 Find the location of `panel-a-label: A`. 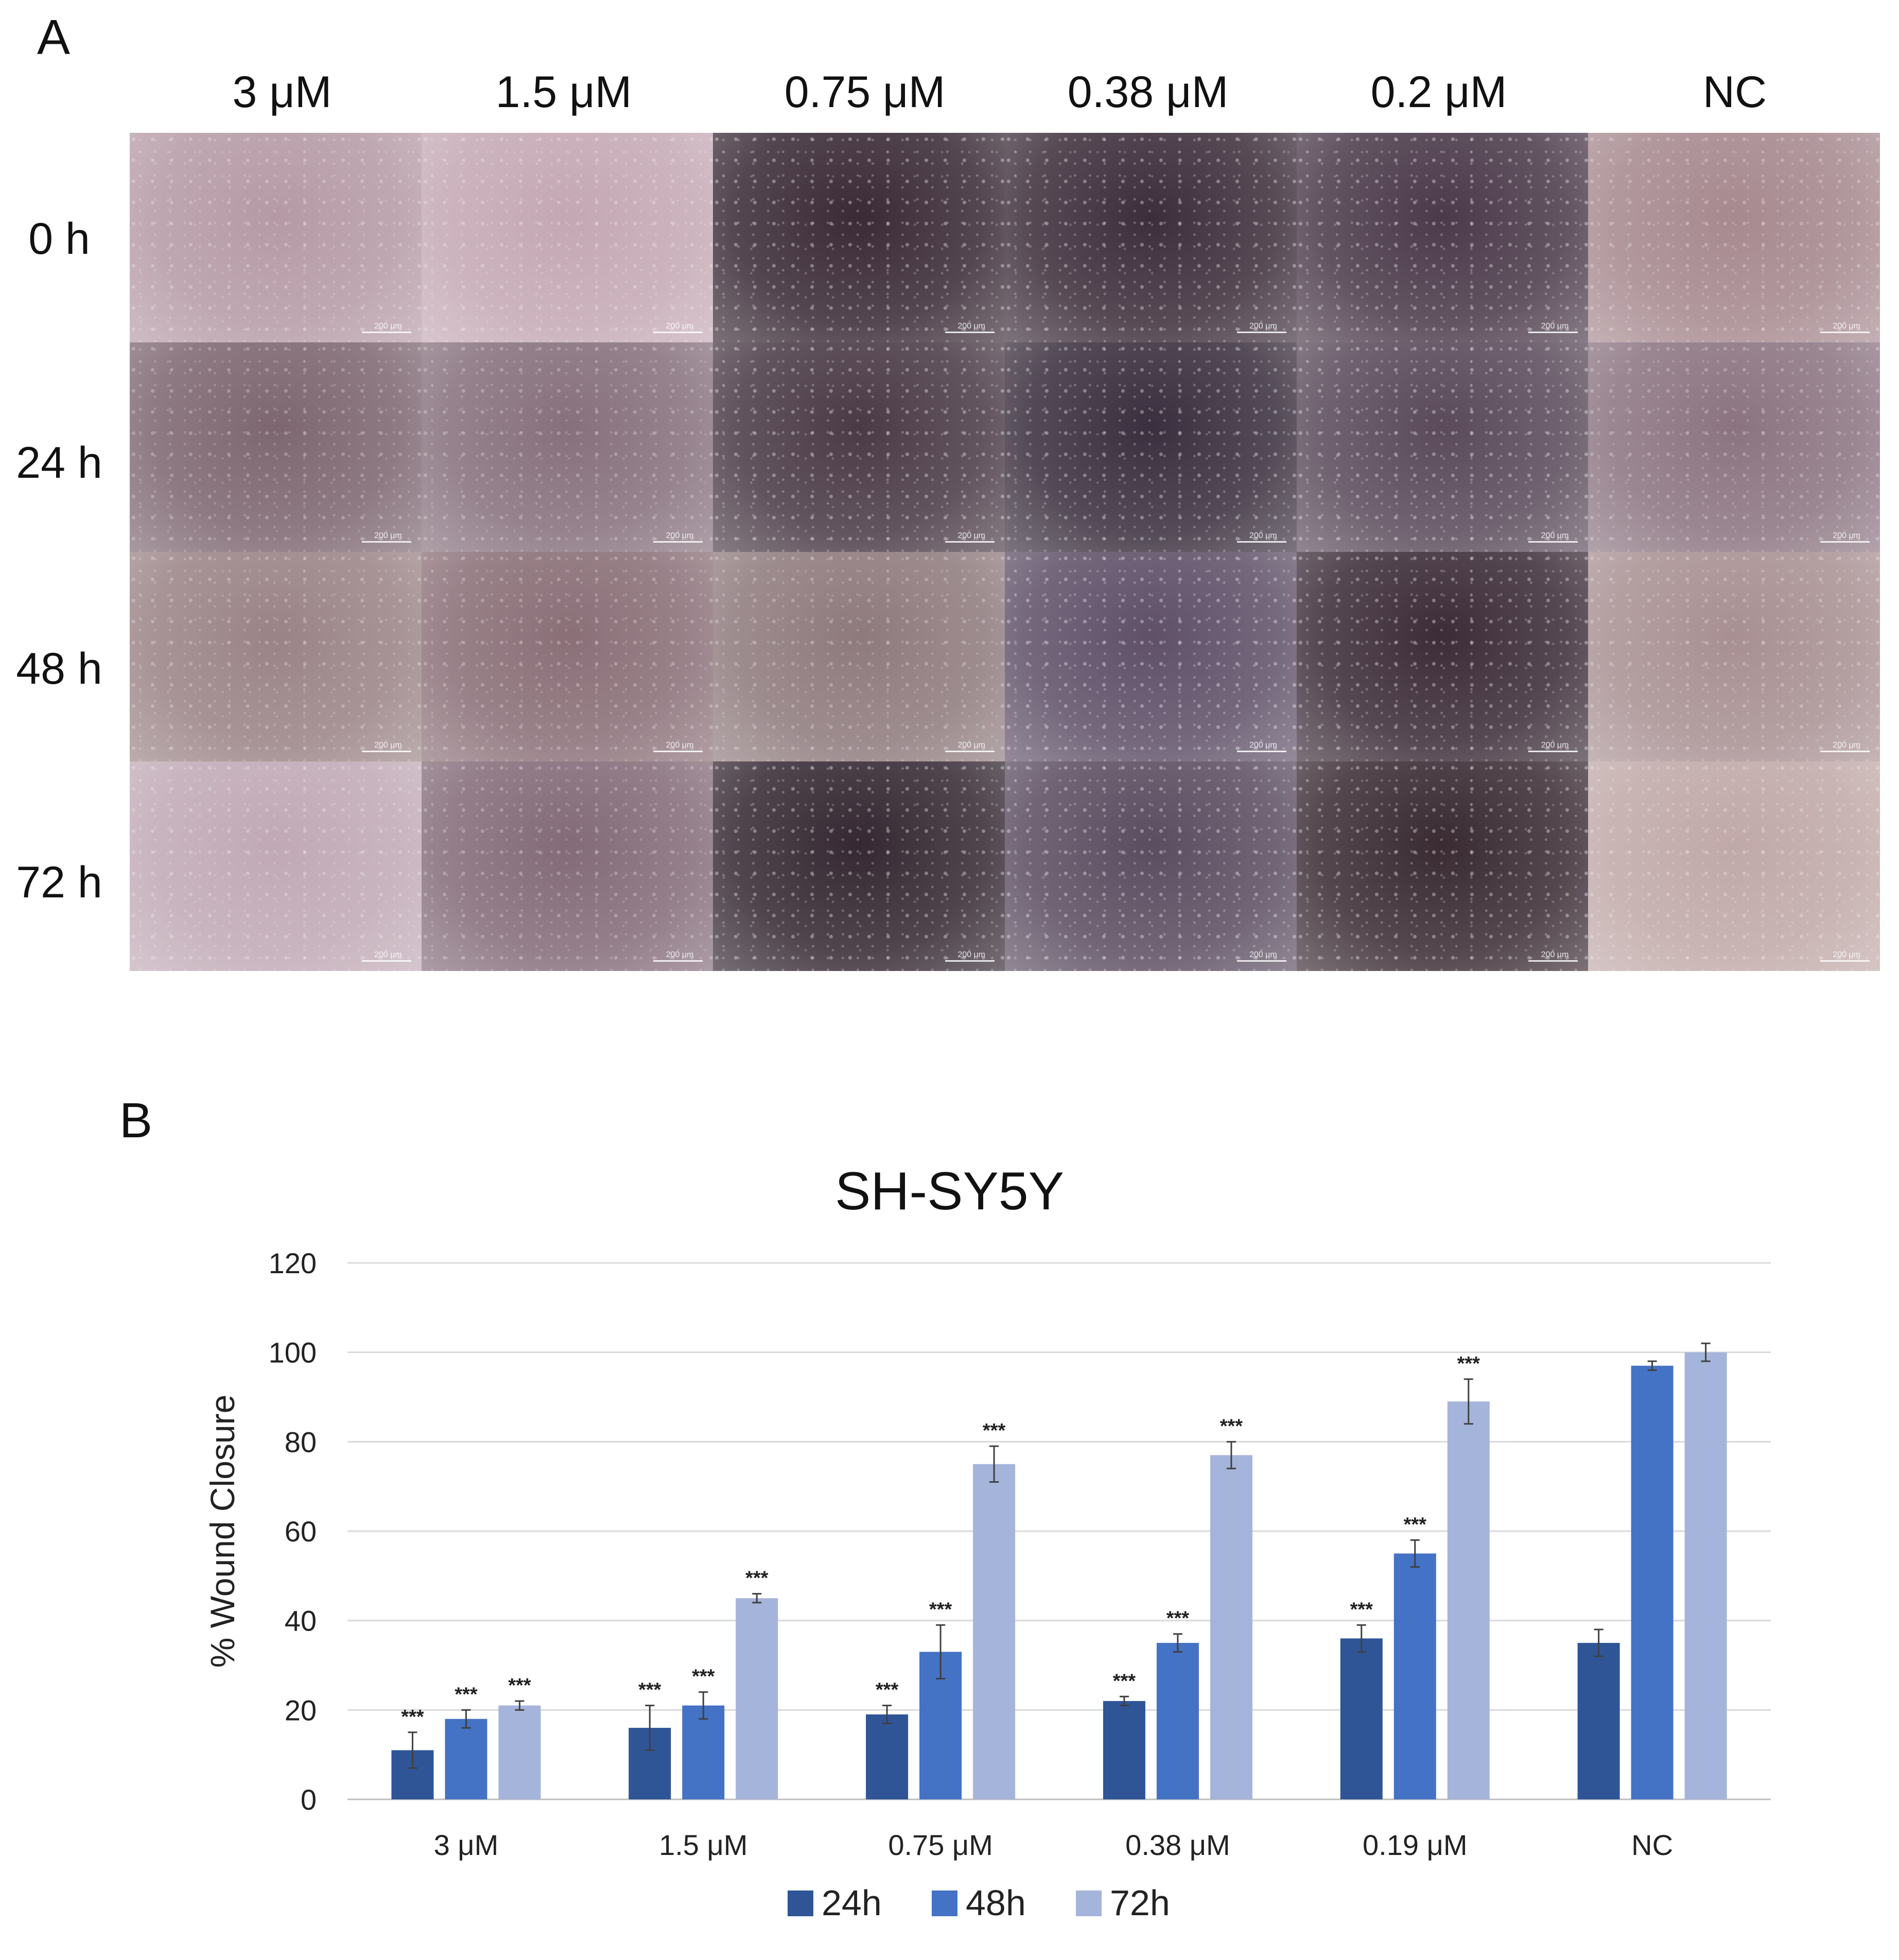

panel-a-label: A is located at coordinates (54, 37).